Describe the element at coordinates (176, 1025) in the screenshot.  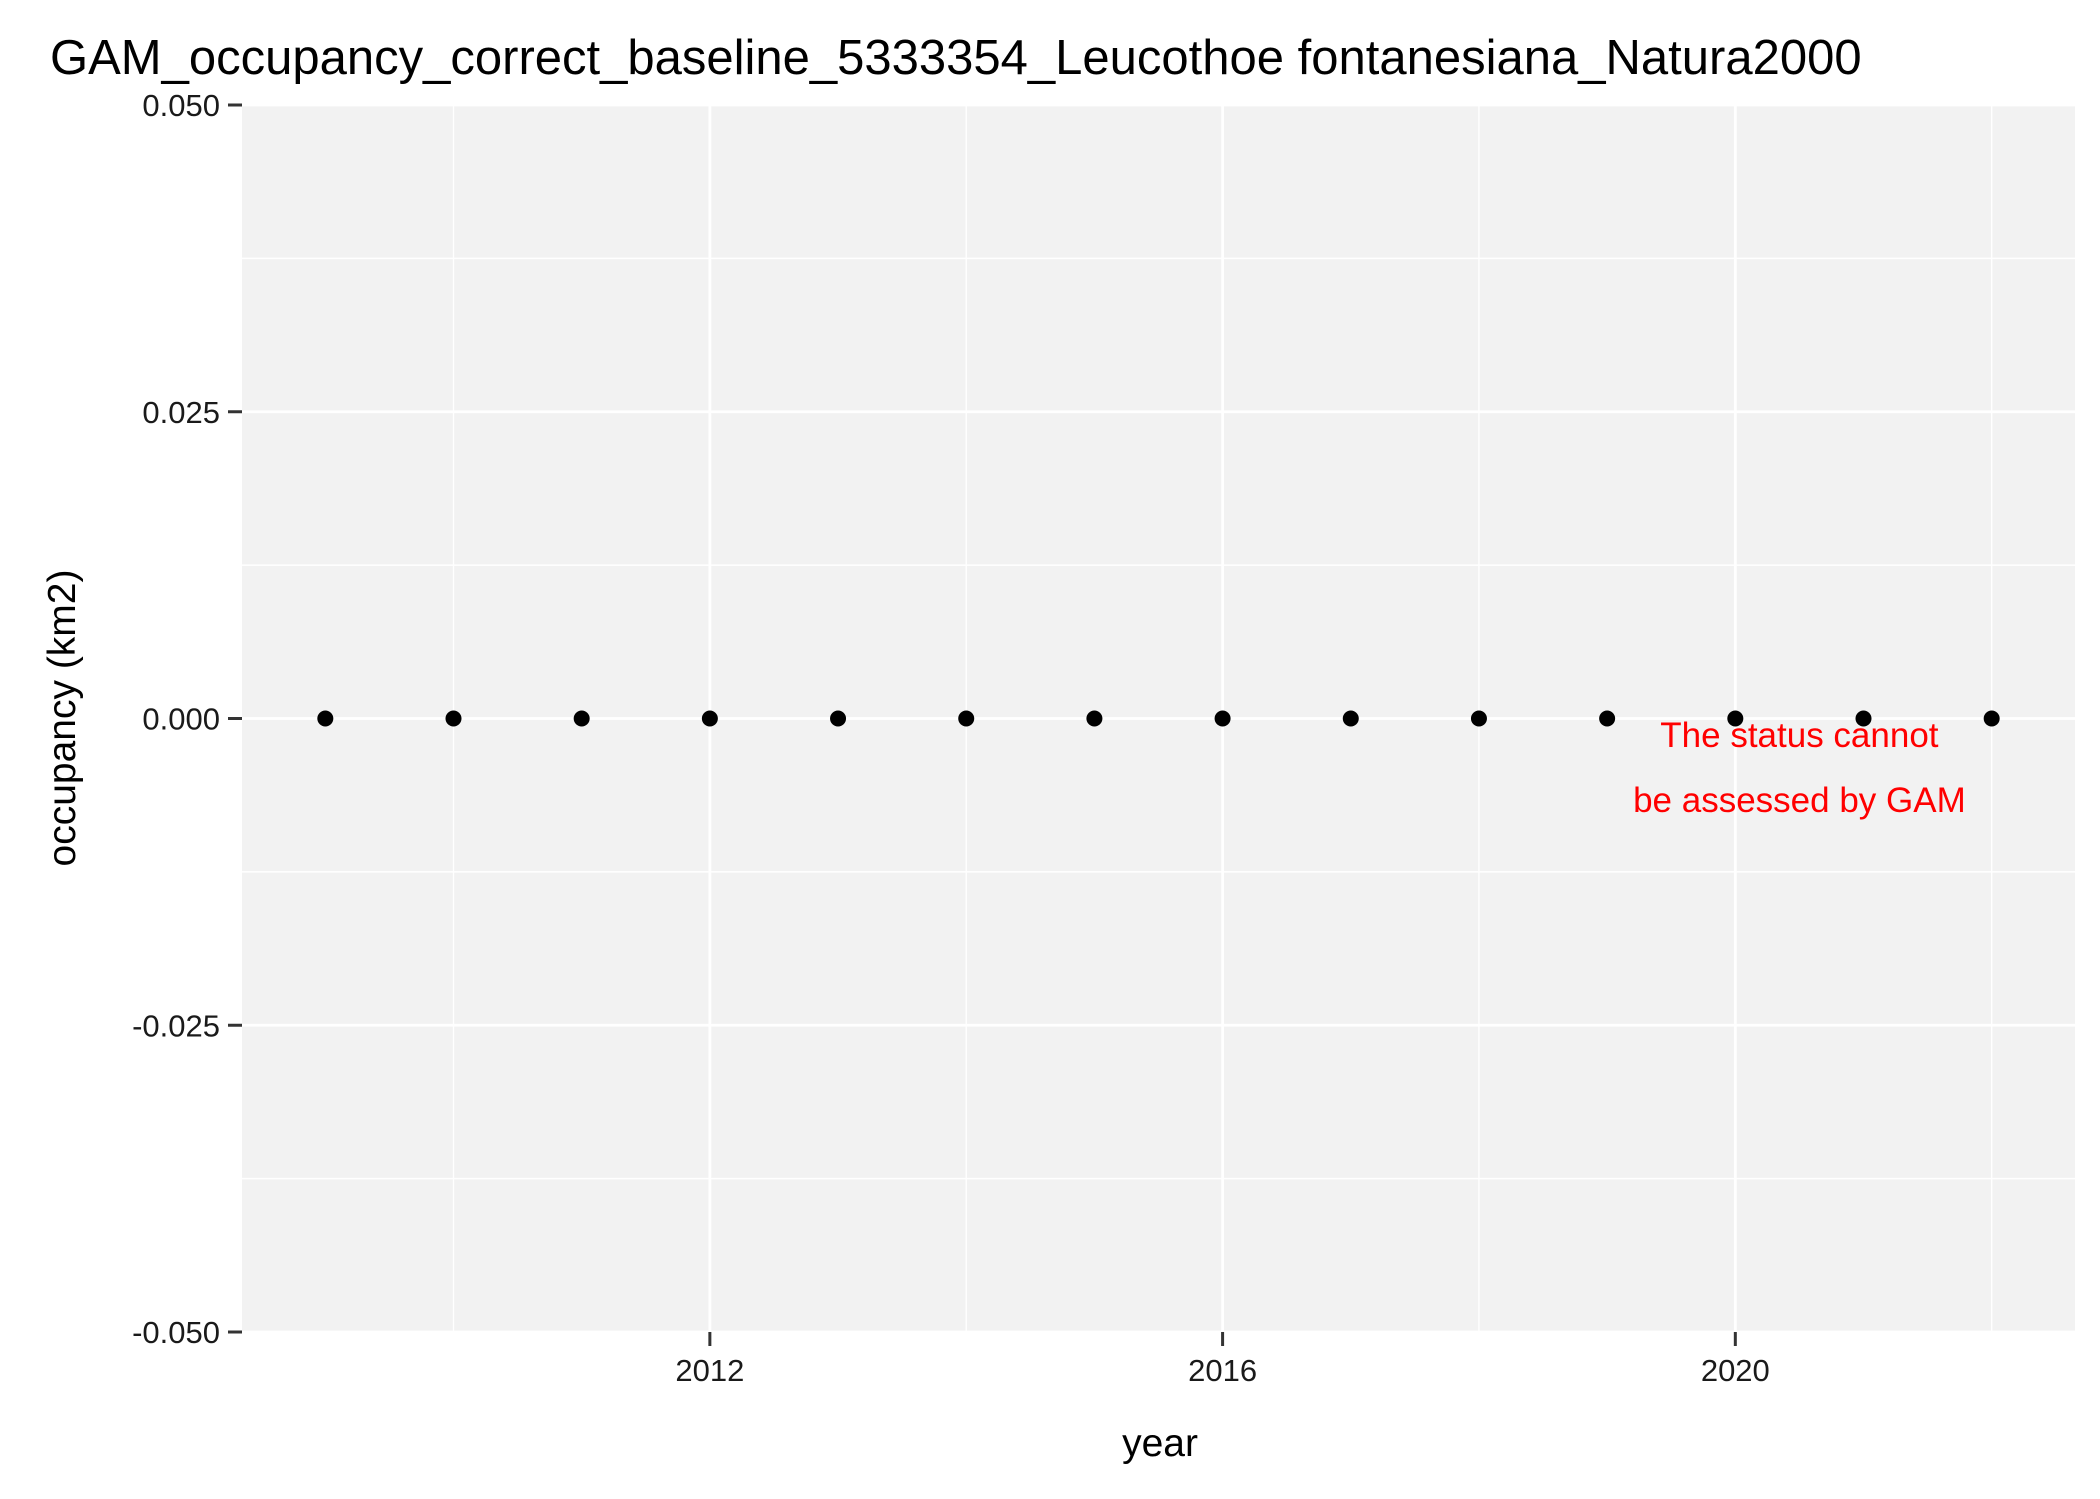
I see `y-tick-label: -0.025` at that location.